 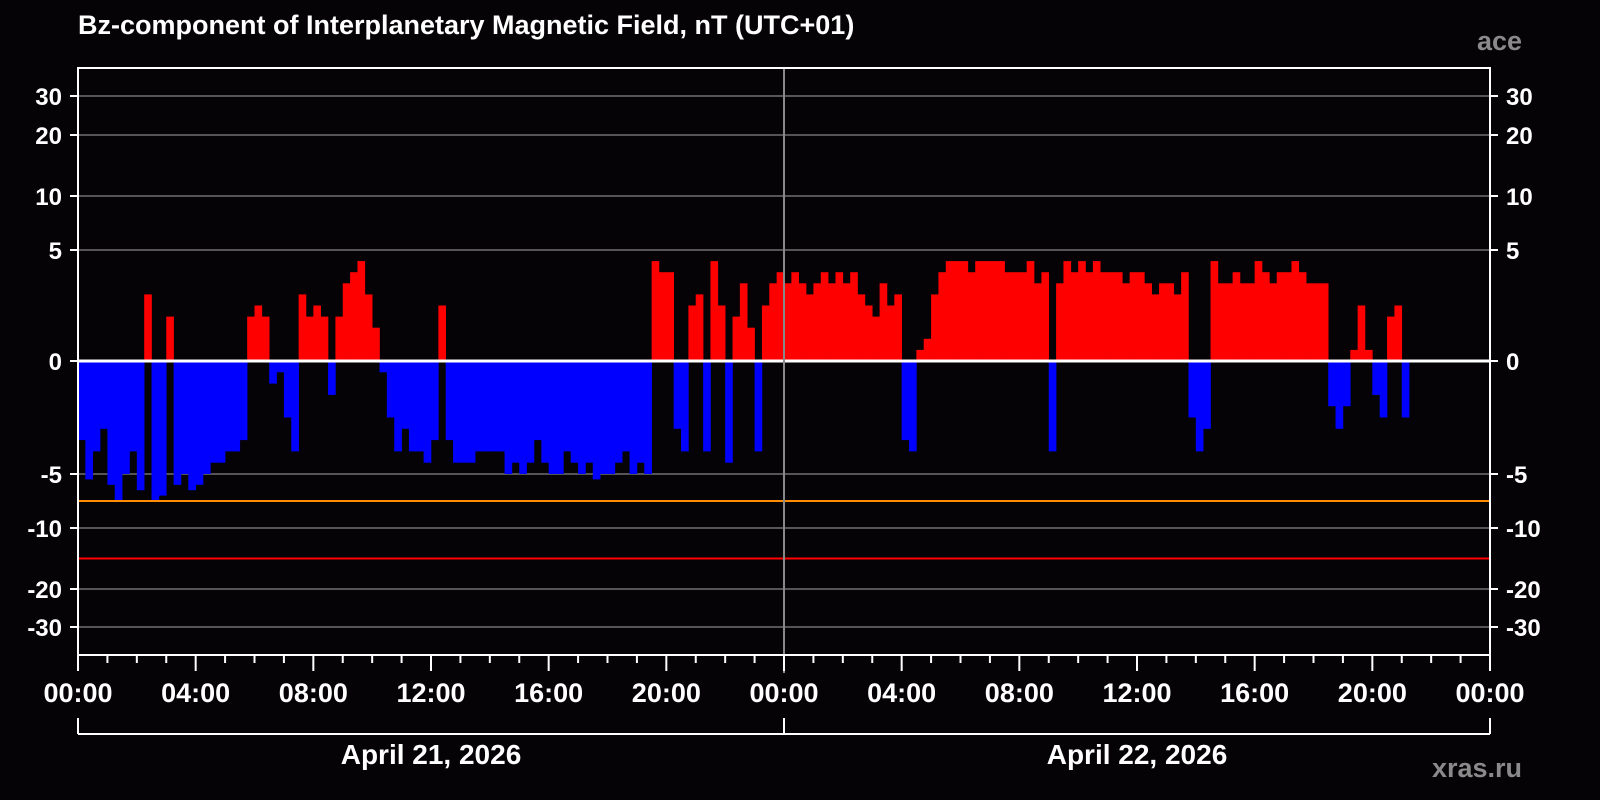 What do you see at coordinates (48, 97) in the screenshot?
I see `y-tick-label-left: 30` at bounding box center [48, 97].